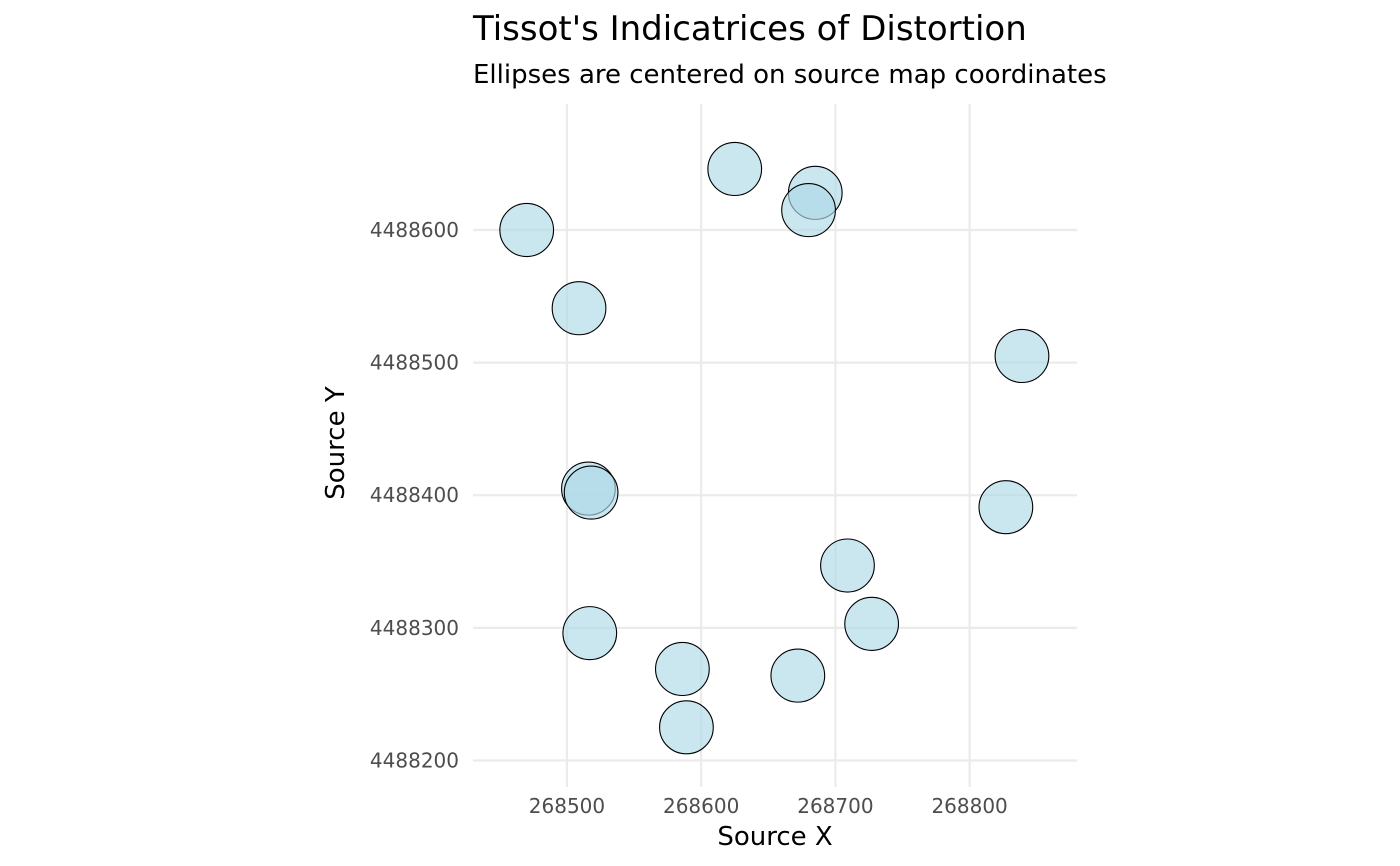  What do you see at coordinates (749, 29) in the screenshot?
I see `chart-title: Tissot's Indicatrices of Distortion` at bounding box center [749, 29].